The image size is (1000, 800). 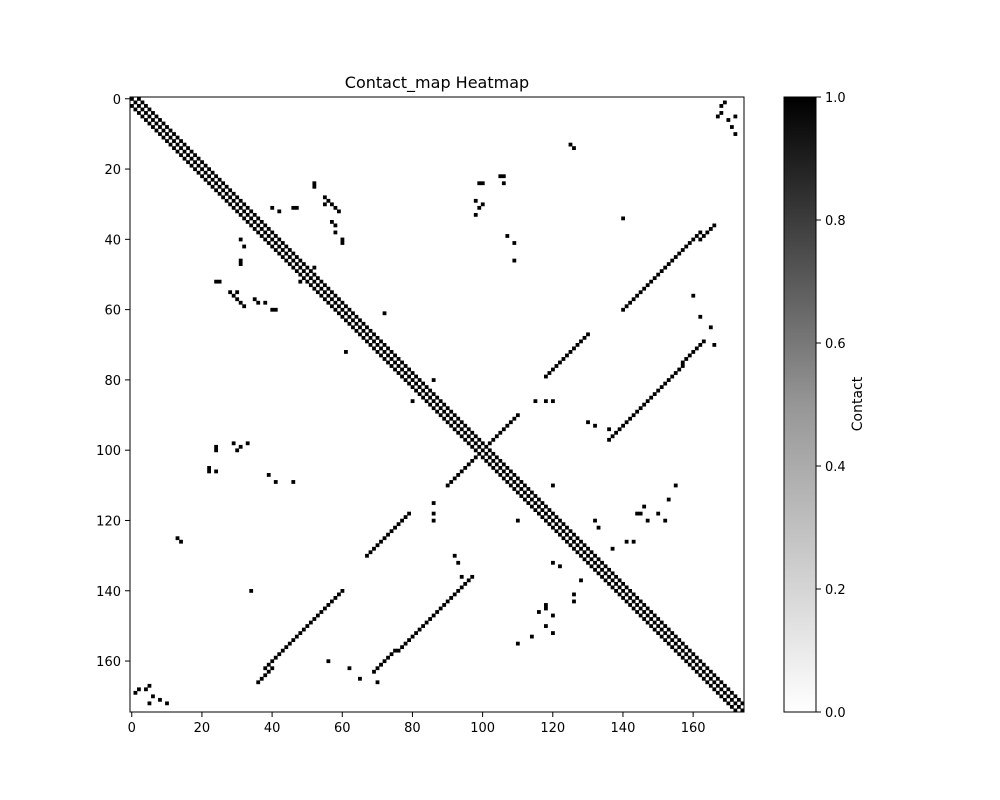 What do you see at coordinates (112, 240) in the screenshot?
I see `y-tick-label: 40` at bounding box center [112, 240].